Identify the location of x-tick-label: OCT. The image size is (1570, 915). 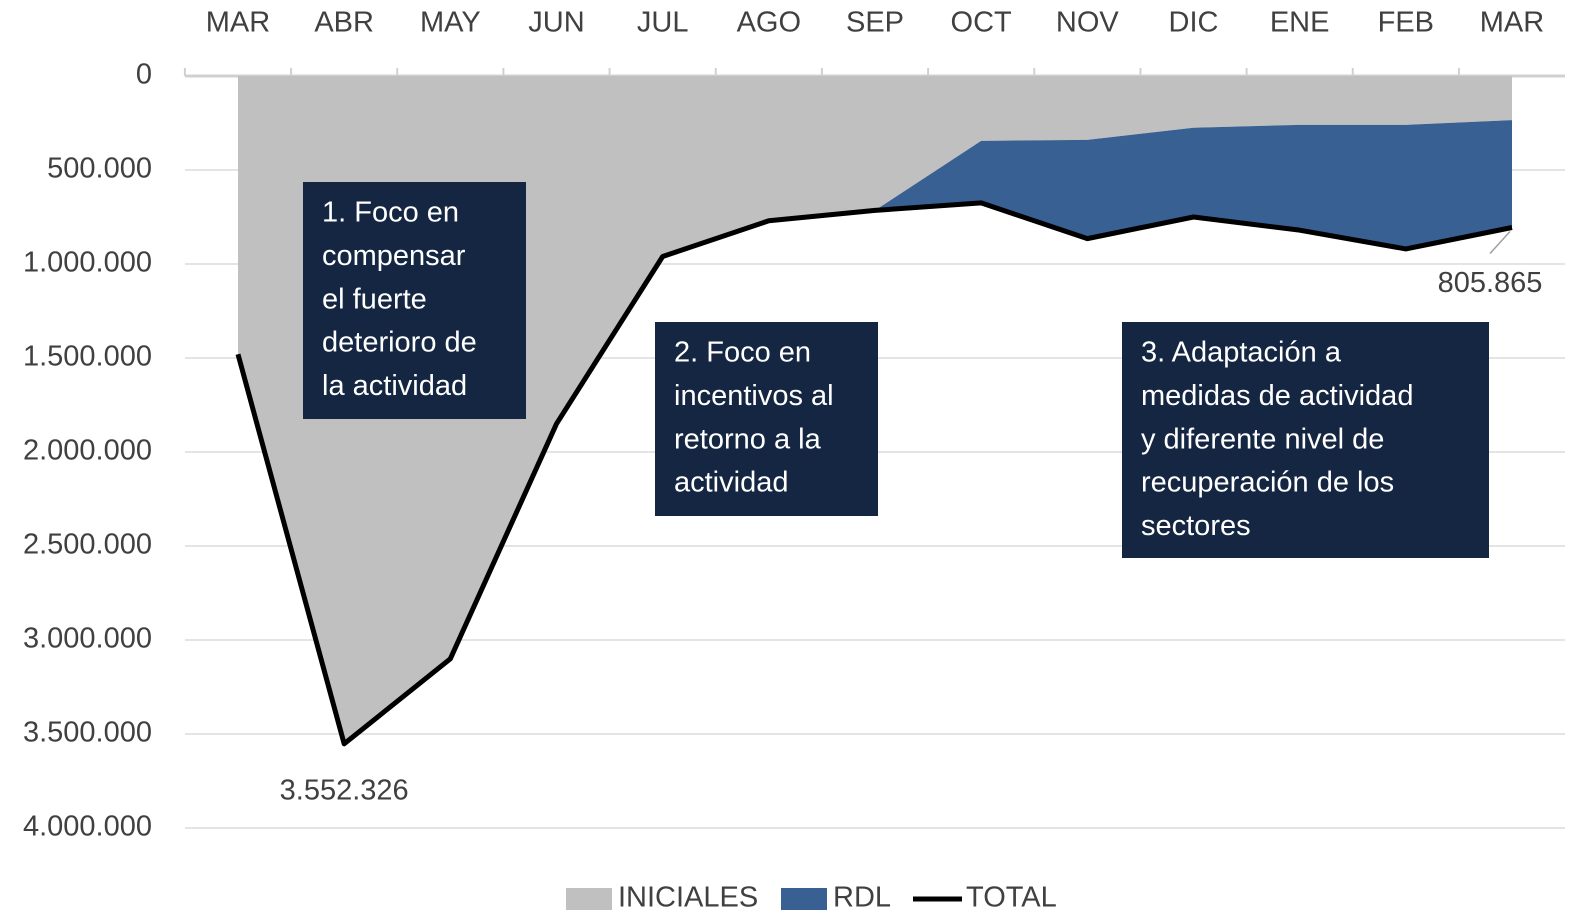
(982, 23).